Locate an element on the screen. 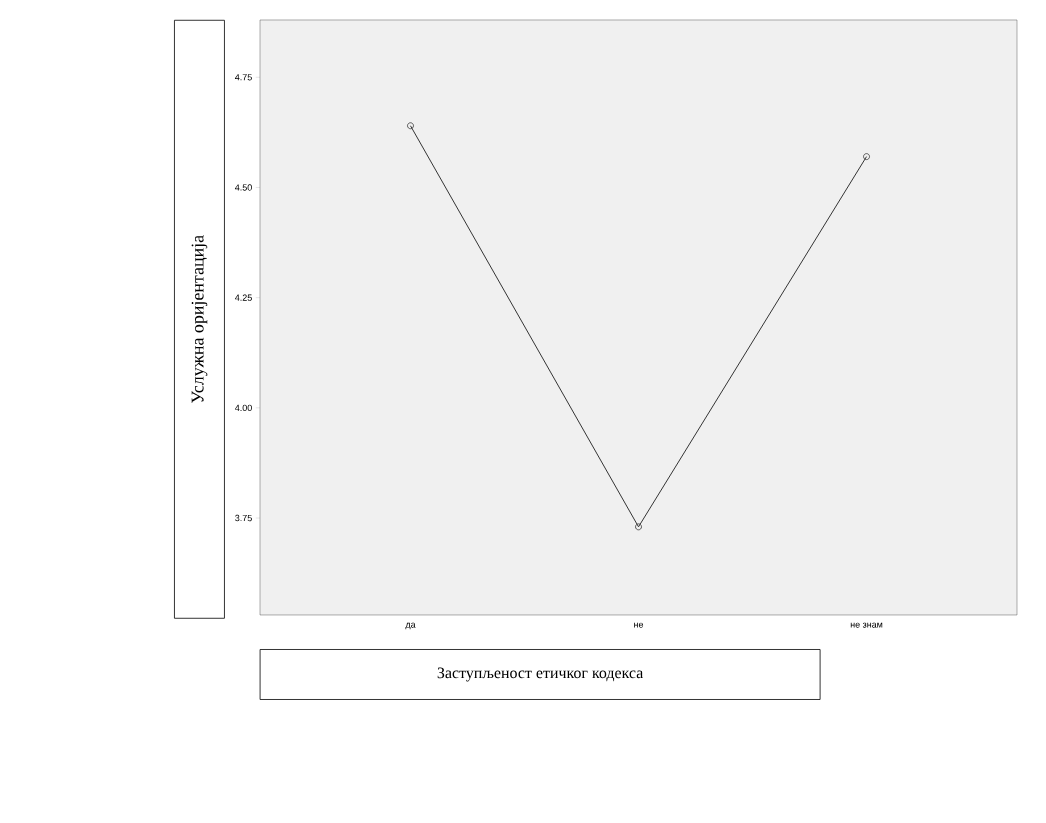  y-tick-label: 3.75 is located at coordinates (243, 518).